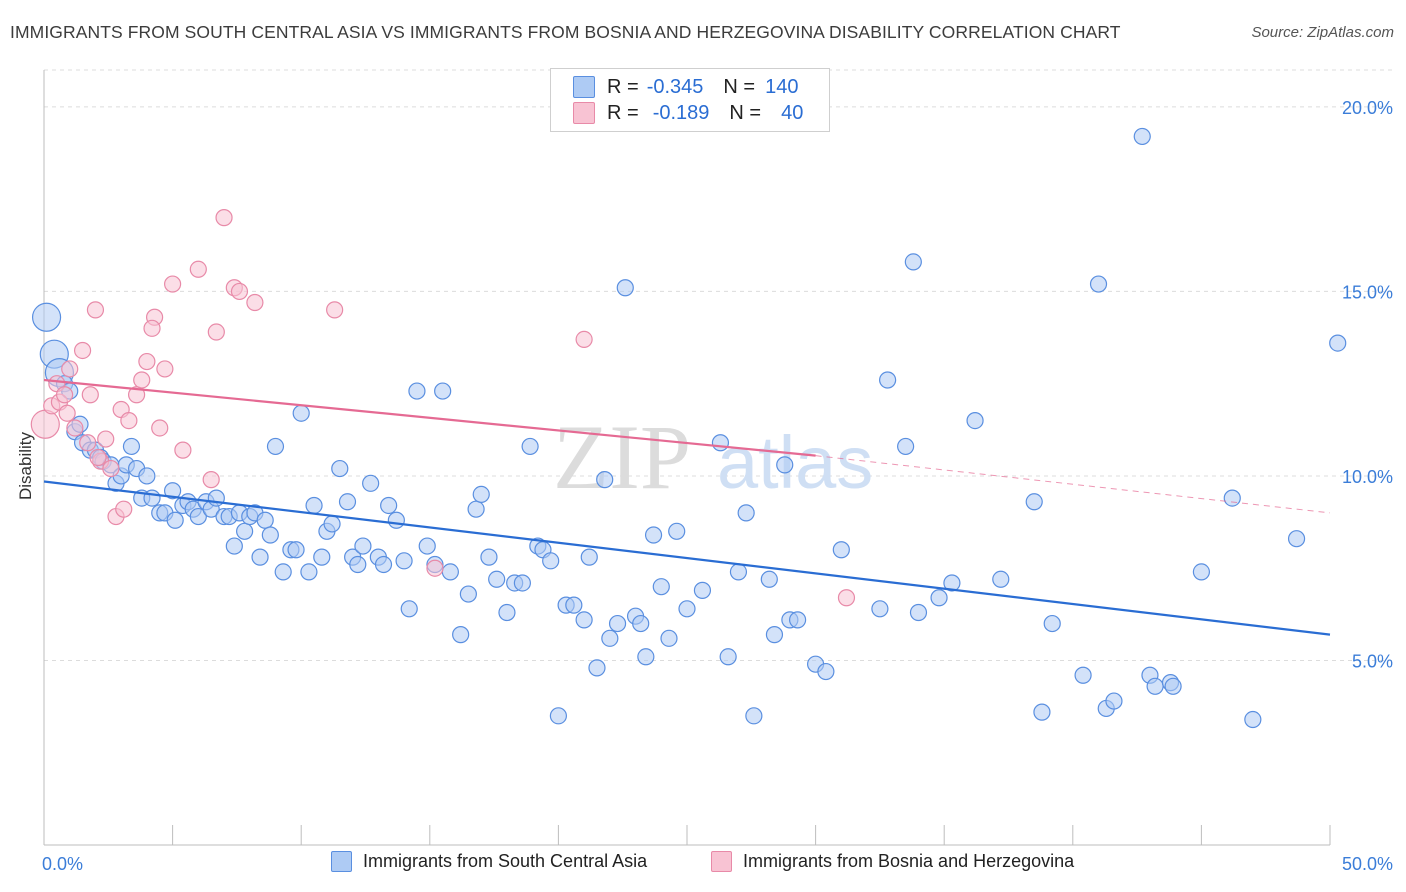 Image resolution: width=1406 pixels, height=892 pixels. What do you see at coordinates (782, 86) in the screenshot?
I see `legend-n-value-a: 140` at bounding box center [782, 86].